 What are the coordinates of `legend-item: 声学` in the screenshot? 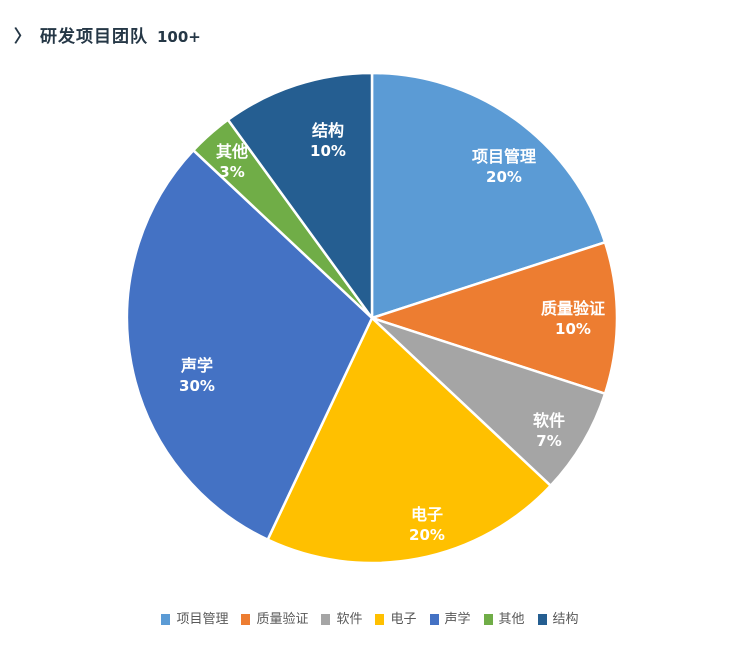 It's located at (450, 619).